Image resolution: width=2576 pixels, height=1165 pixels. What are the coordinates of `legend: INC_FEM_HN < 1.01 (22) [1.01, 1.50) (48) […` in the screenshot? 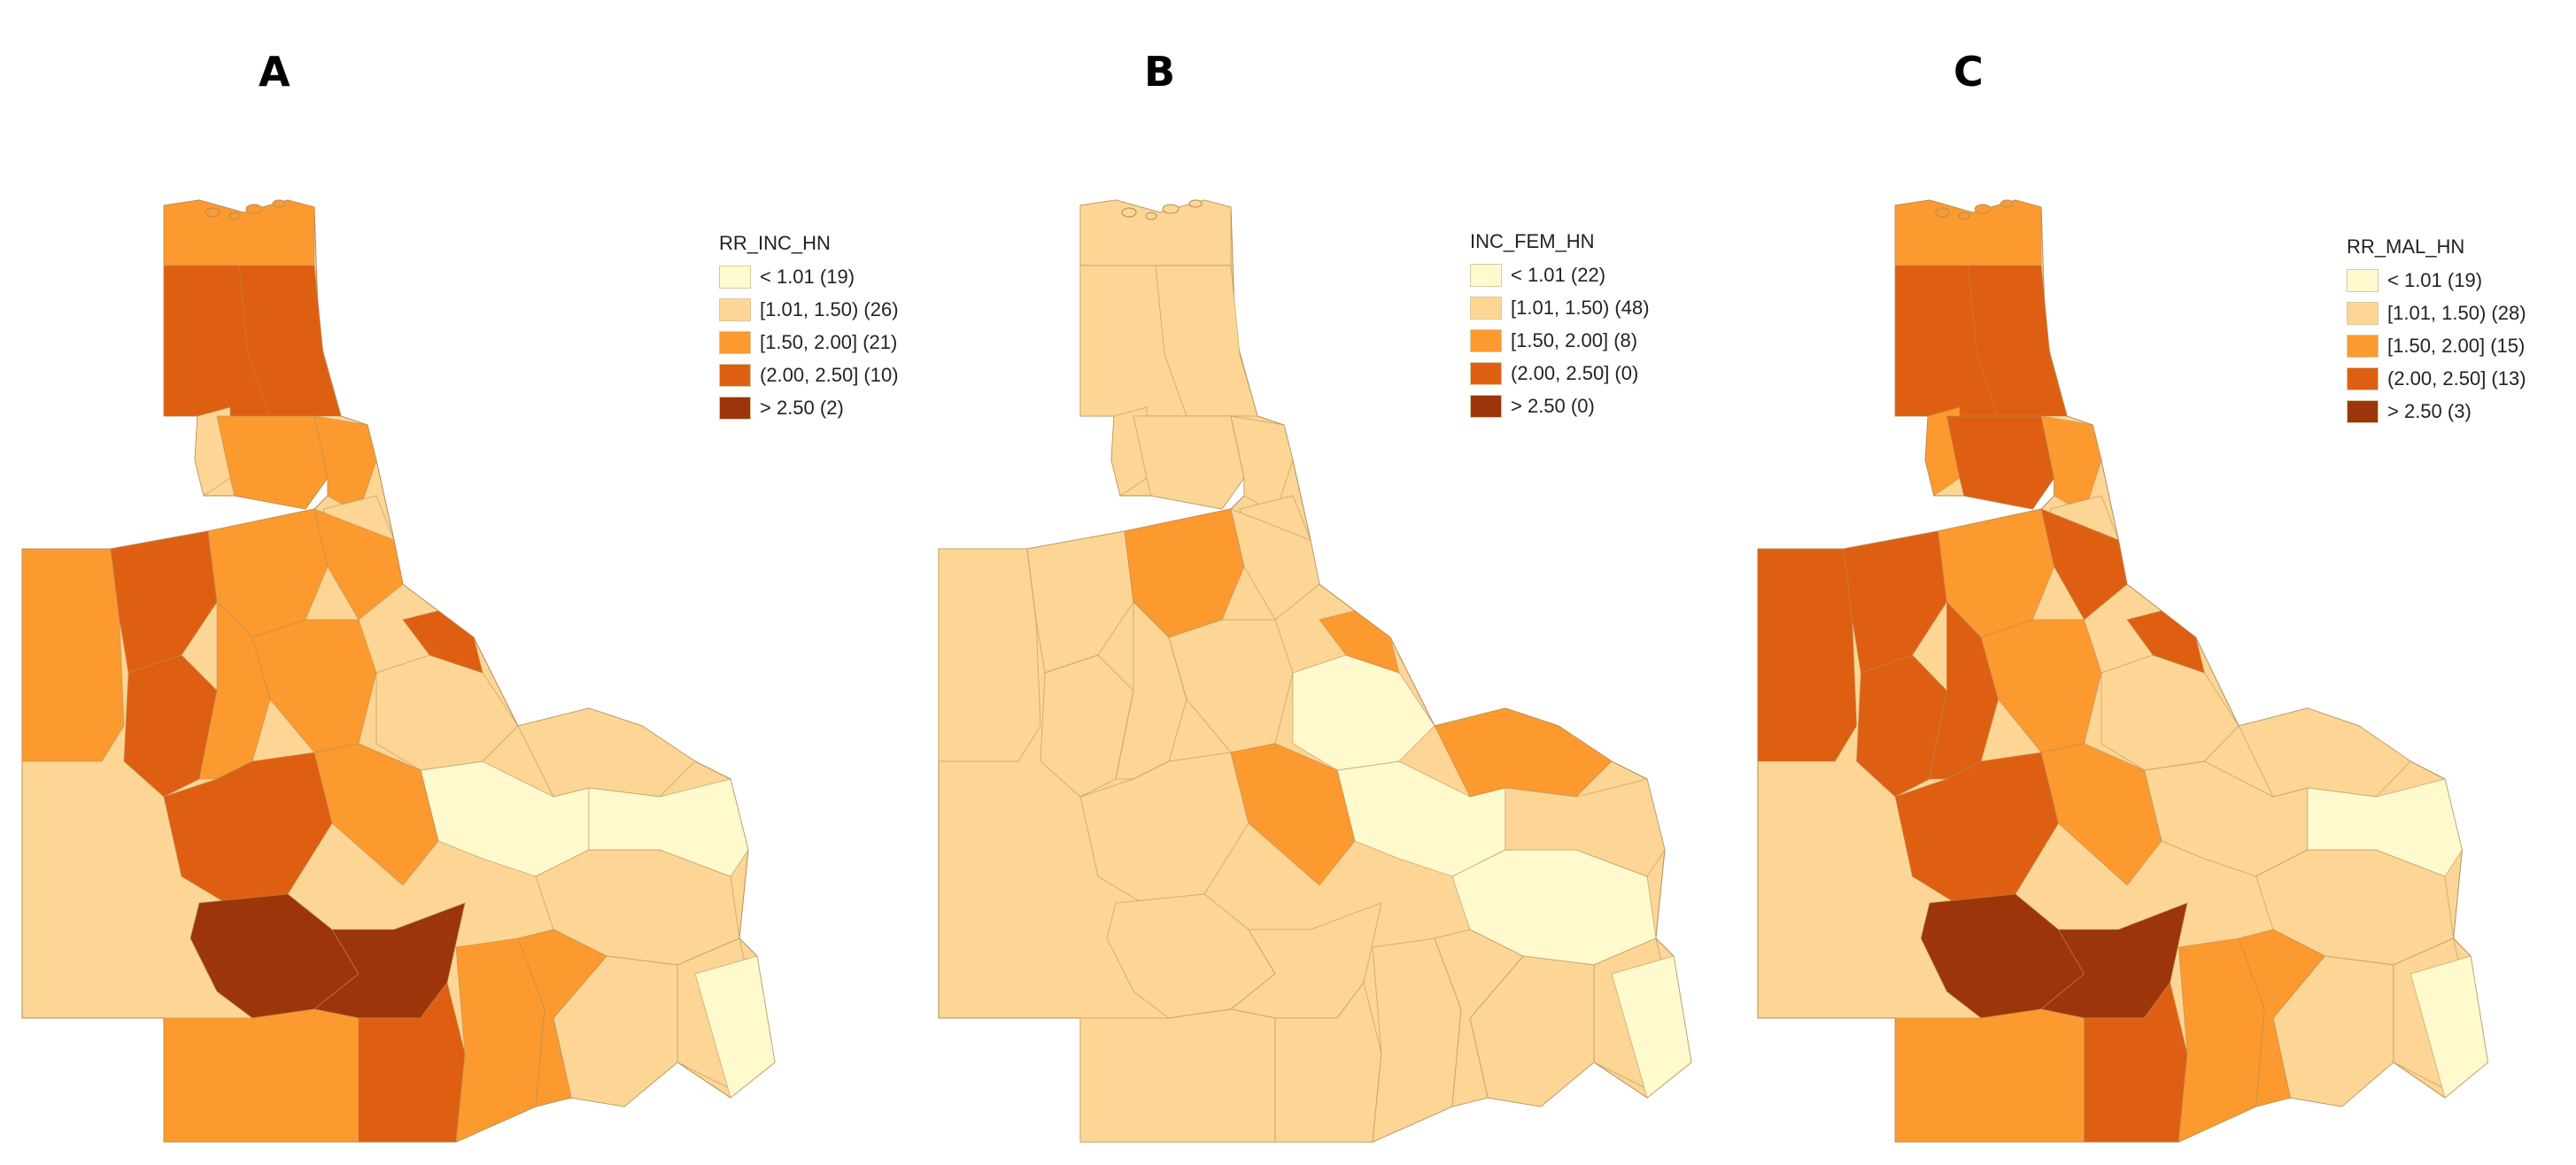 It's located at (1560, 326).